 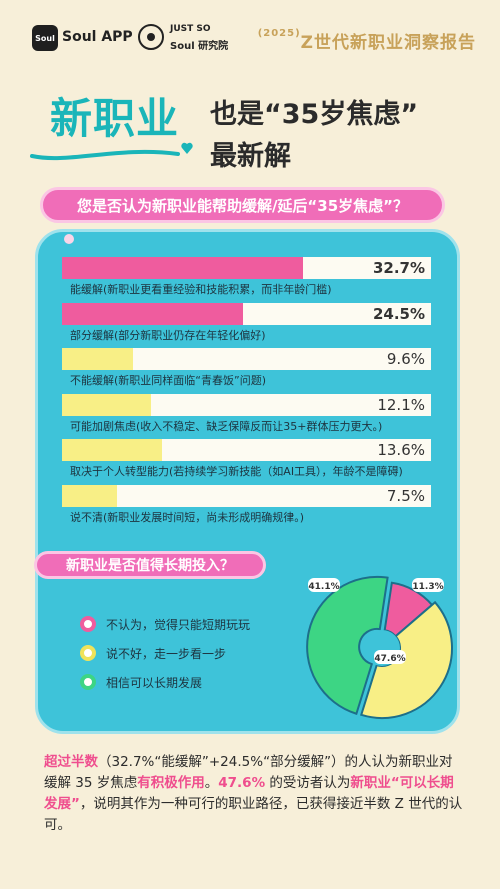 I want to click on pie-slice, so click(x=347, y=645).